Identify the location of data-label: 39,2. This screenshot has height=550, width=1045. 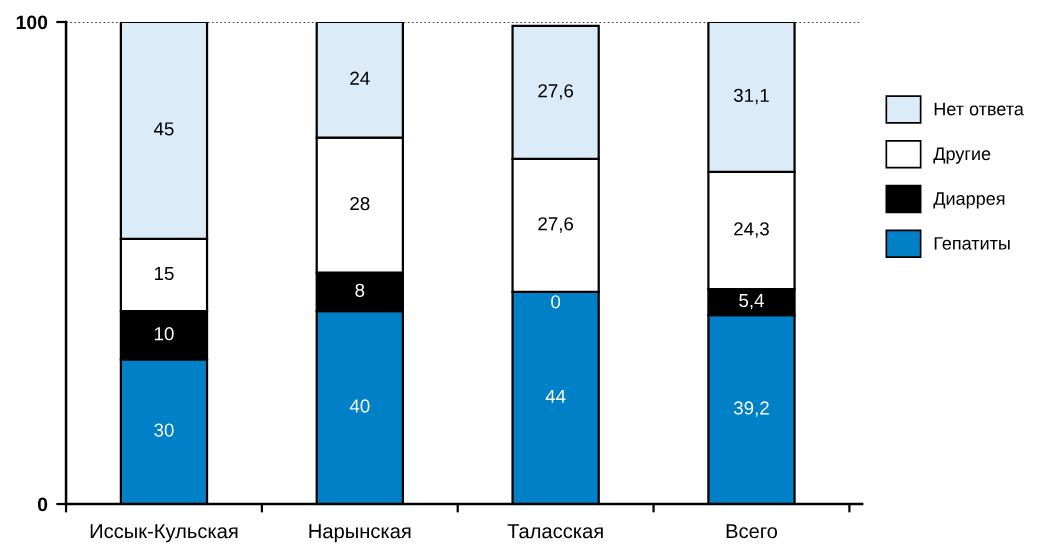
(751, 409).